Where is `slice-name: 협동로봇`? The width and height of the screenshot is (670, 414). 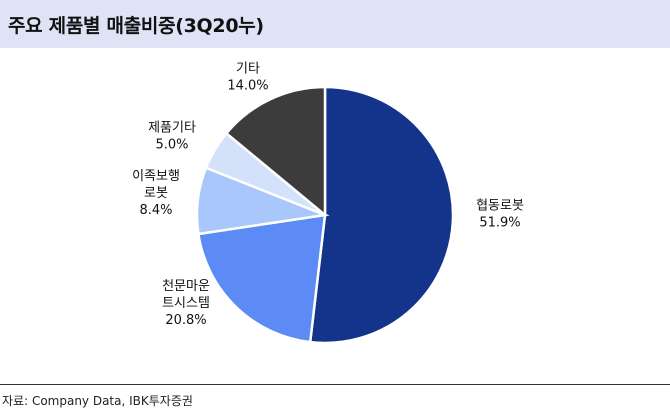 slice-name: 협동로봇 is located at coordinates (500, 206).